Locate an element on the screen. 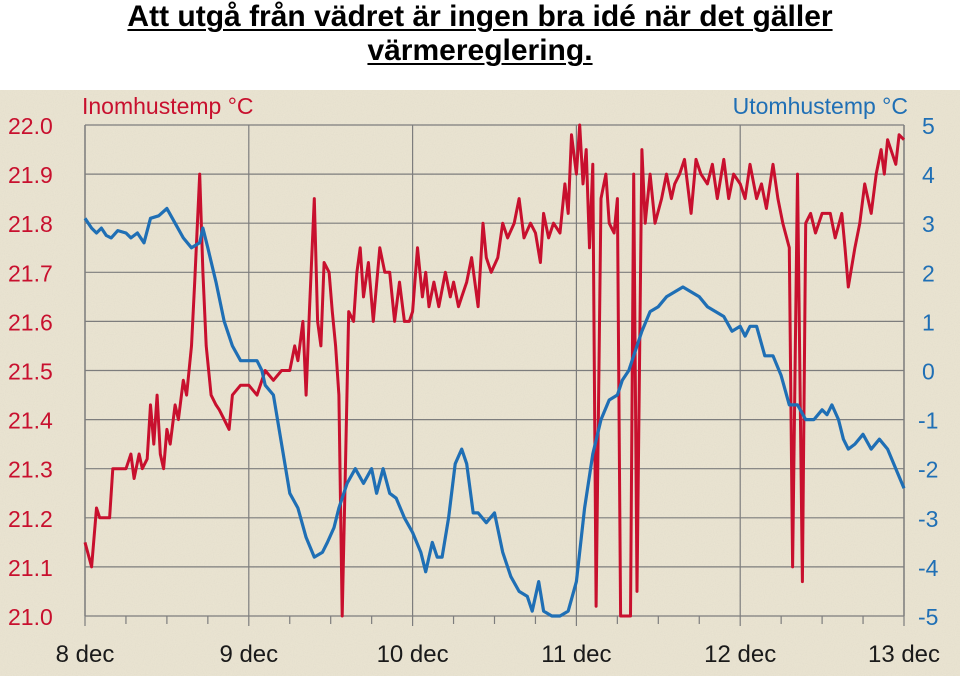 The height and width of the screenshot is (676, 960). x-tick-label: 11 dec is located at coordinates (576, 654).